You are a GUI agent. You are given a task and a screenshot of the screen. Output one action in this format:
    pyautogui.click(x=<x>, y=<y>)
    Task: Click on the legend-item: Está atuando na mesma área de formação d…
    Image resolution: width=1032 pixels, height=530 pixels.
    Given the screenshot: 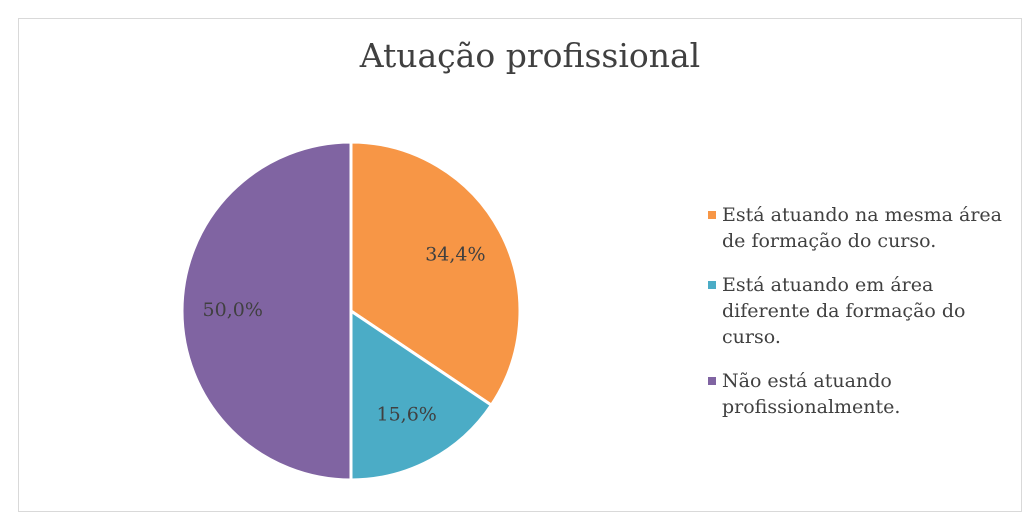 What is the action you would take?
    pyautogui.click(x=863, y=228)
    